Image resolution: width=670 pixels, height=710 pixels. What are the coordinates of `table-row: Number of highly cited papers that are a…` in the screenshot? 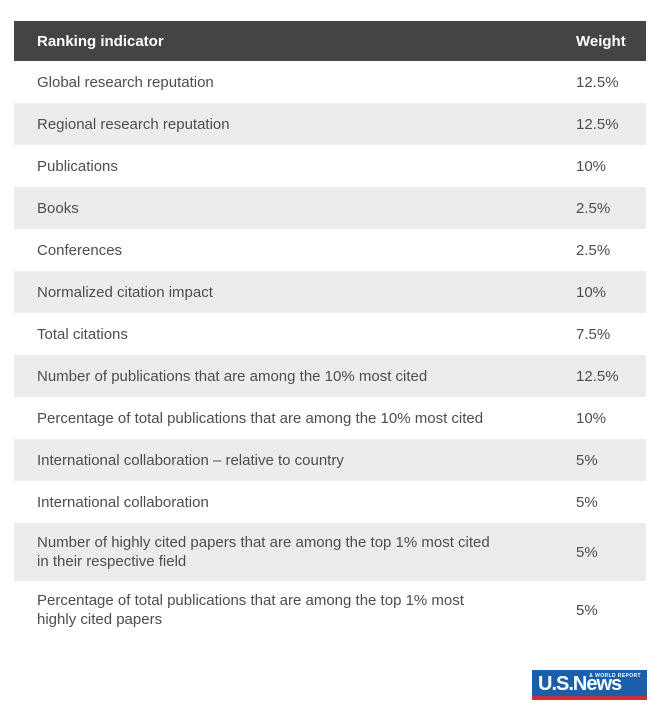 It's located at (330, 552).